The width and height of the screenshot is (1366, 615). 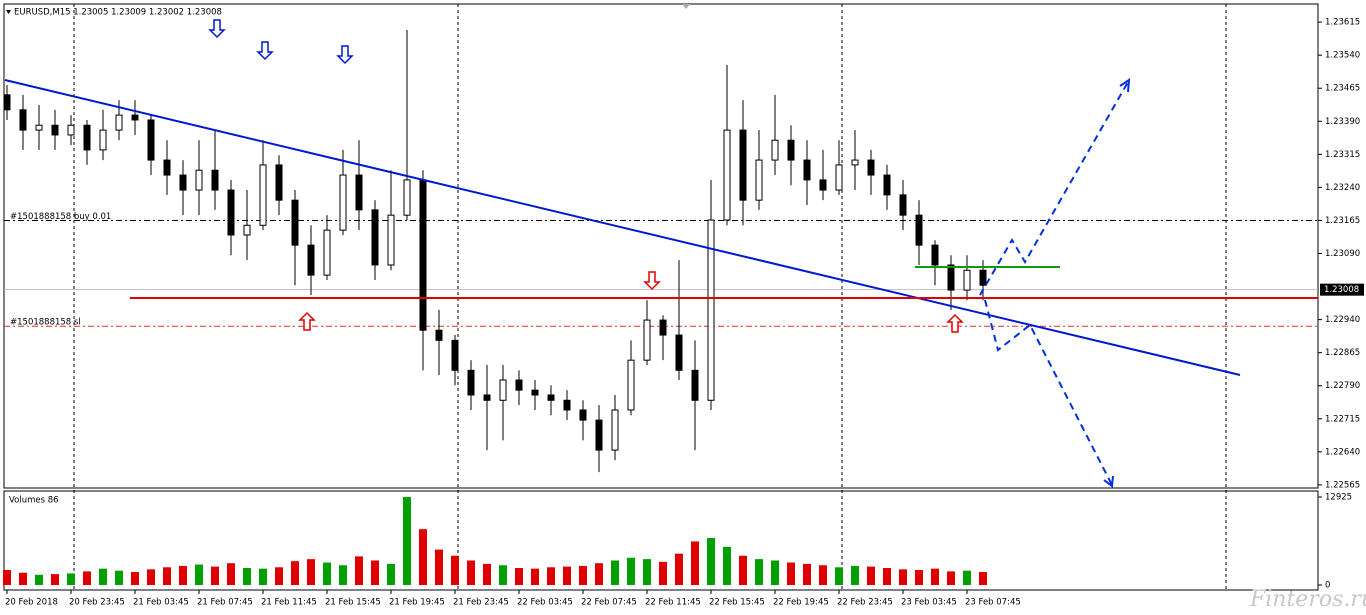 What do you see at coordinates (545, 603) in the screenshot?
I see `x-tick-label: 22 Feb 03:45` at bounding box center [545, 603].